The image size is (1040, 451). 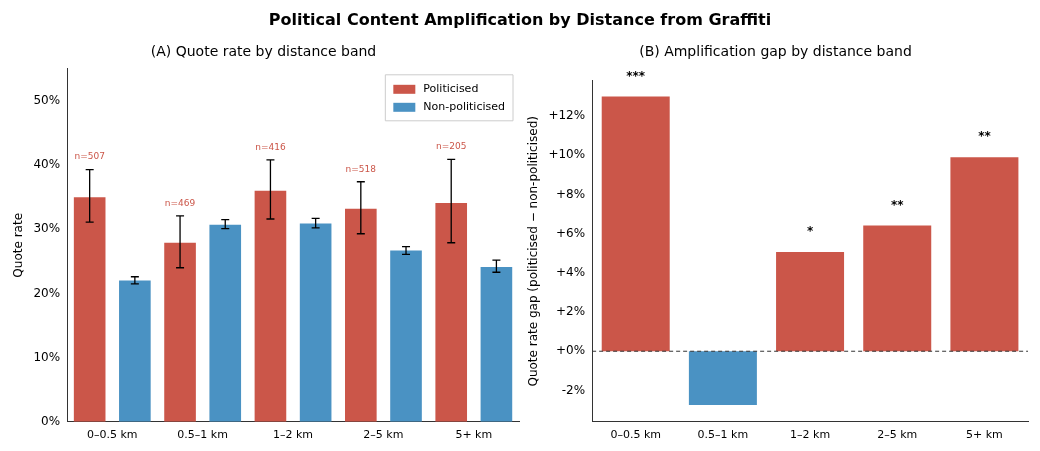 What do you see at coordinates (89, 156) in the screenshot?
I see `annotation: n=507` at bounding box center [89, 156].